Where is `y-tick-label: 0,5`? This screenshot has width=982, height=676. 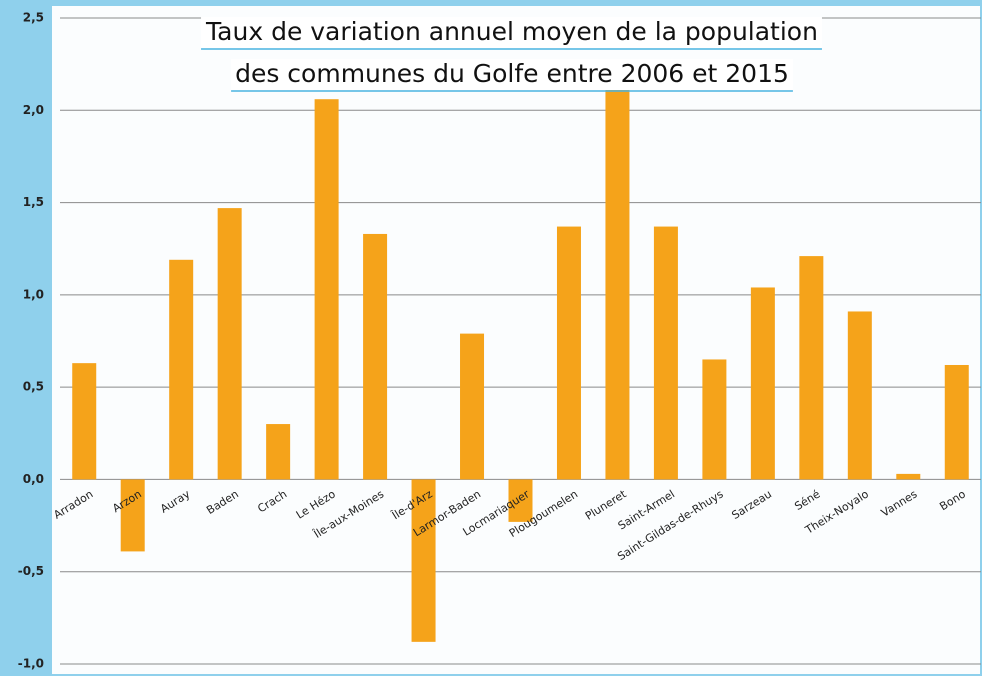 y-tick-label: 0,5 is located at coordinates (33, 387).